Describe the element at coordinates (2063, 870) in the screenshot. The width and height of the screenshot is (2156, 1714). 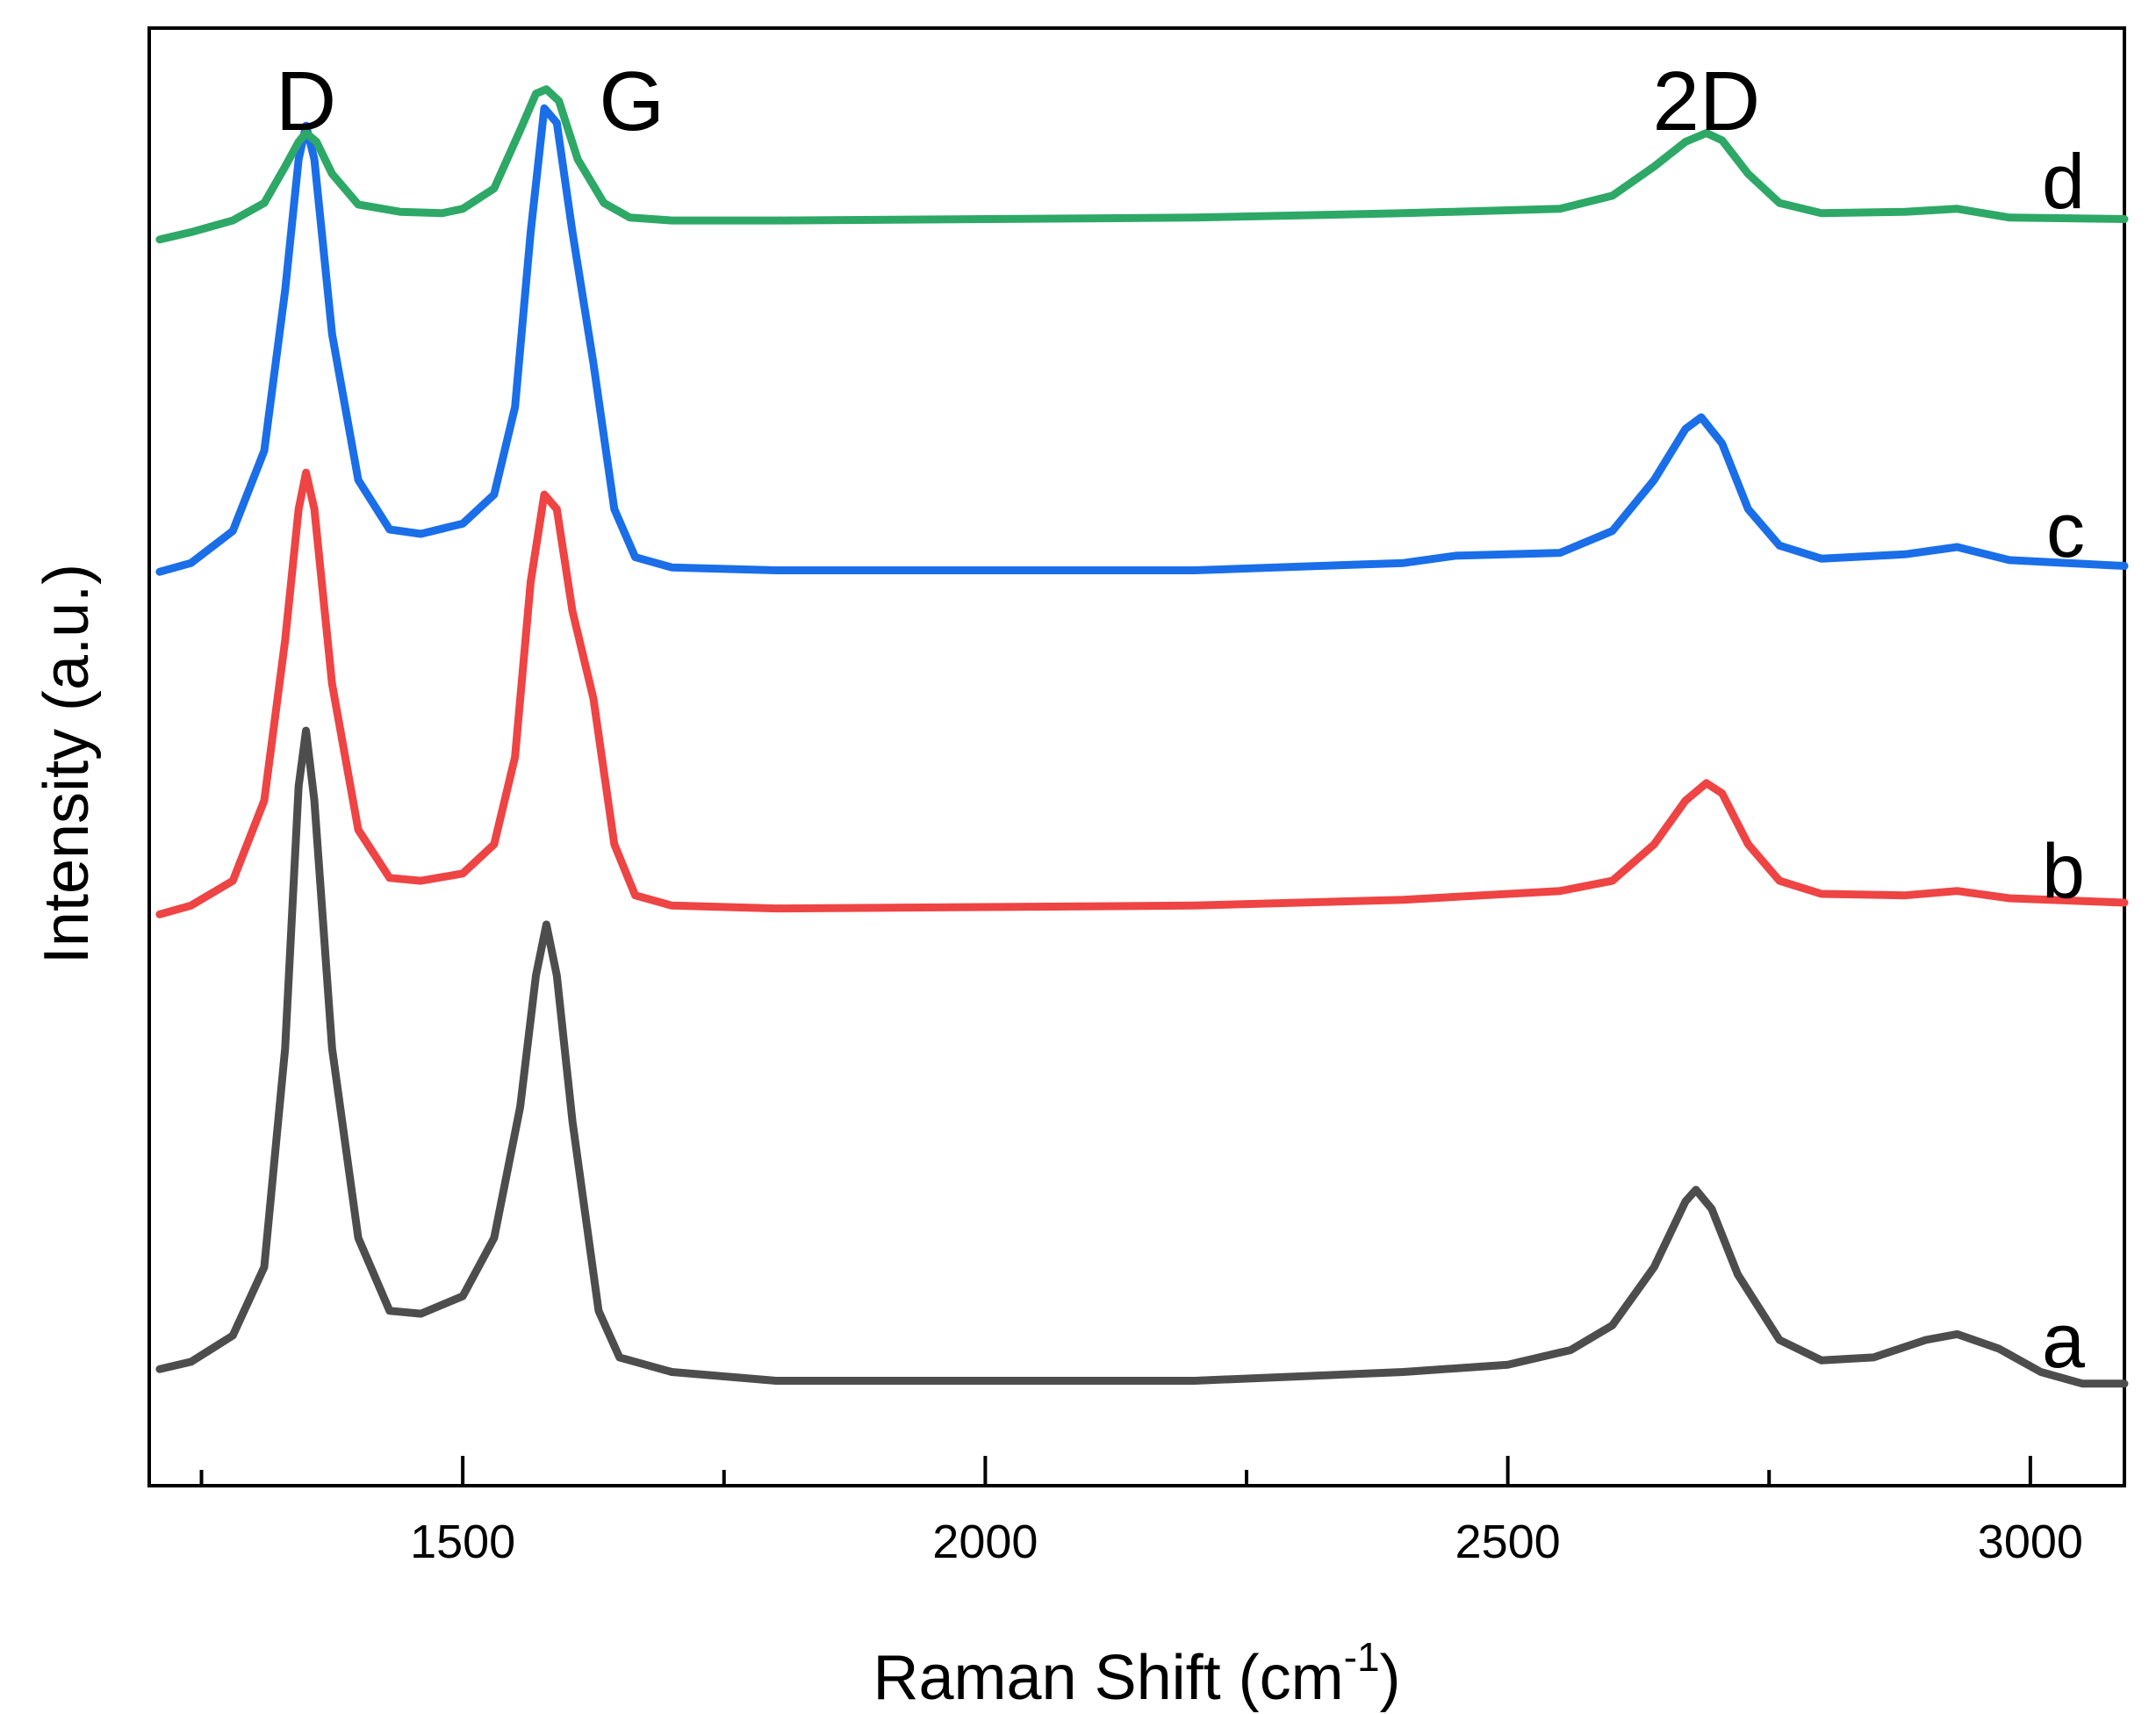
I see `series-label-b: b` at that location.